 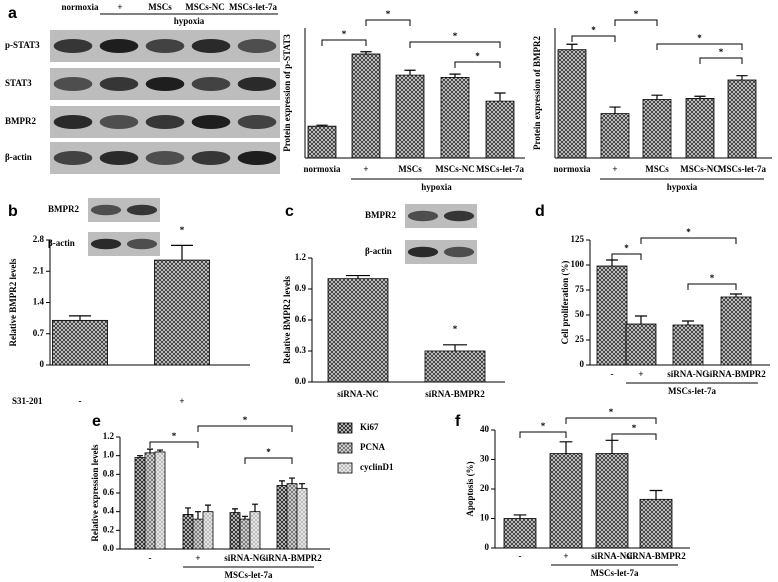 I want to click on y-tick-label: 1.4, so click(x=39, y=302).